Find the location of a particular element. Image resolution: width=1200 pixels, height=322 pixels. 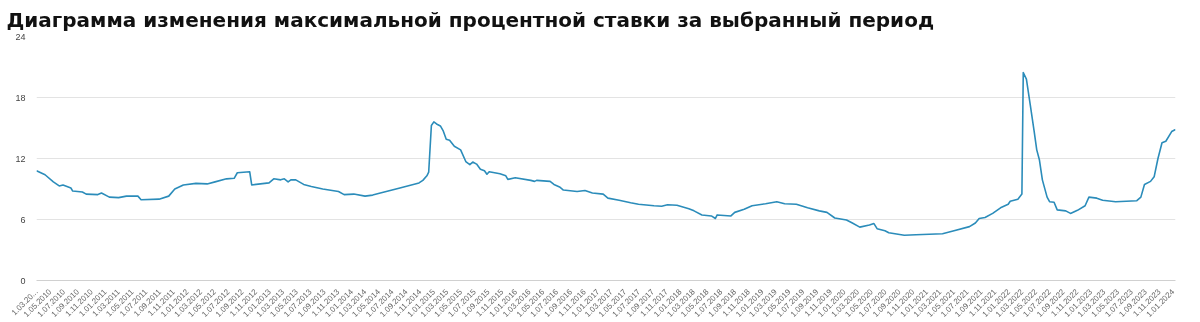

y-tick-label: 12 is located at coordinates (20, 158).